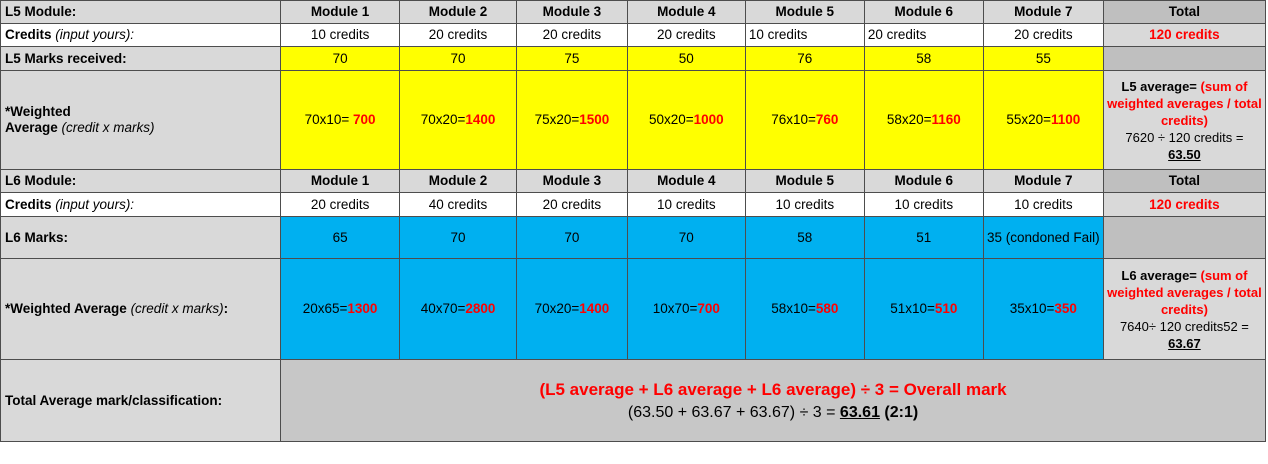  Describe the element at coordinates (364, 119) in the screenshot. I see `l5-weighted-1-result: 700` at that location.